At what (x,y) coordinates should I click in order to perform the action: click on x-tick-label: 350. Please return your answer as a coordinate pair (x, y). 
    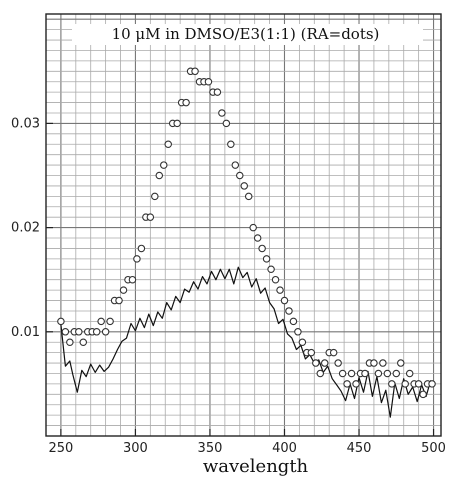
    Looking at the image, I should click on (210, 448).